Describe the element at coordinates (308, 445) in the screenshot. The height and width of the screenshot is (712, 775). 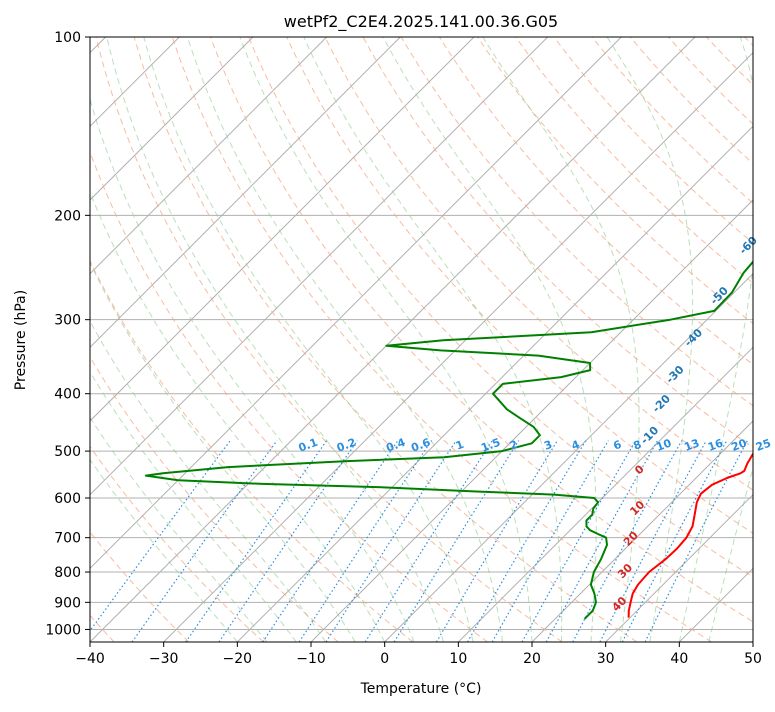
I see `mixing-ratio-label: 0.1` at that location.